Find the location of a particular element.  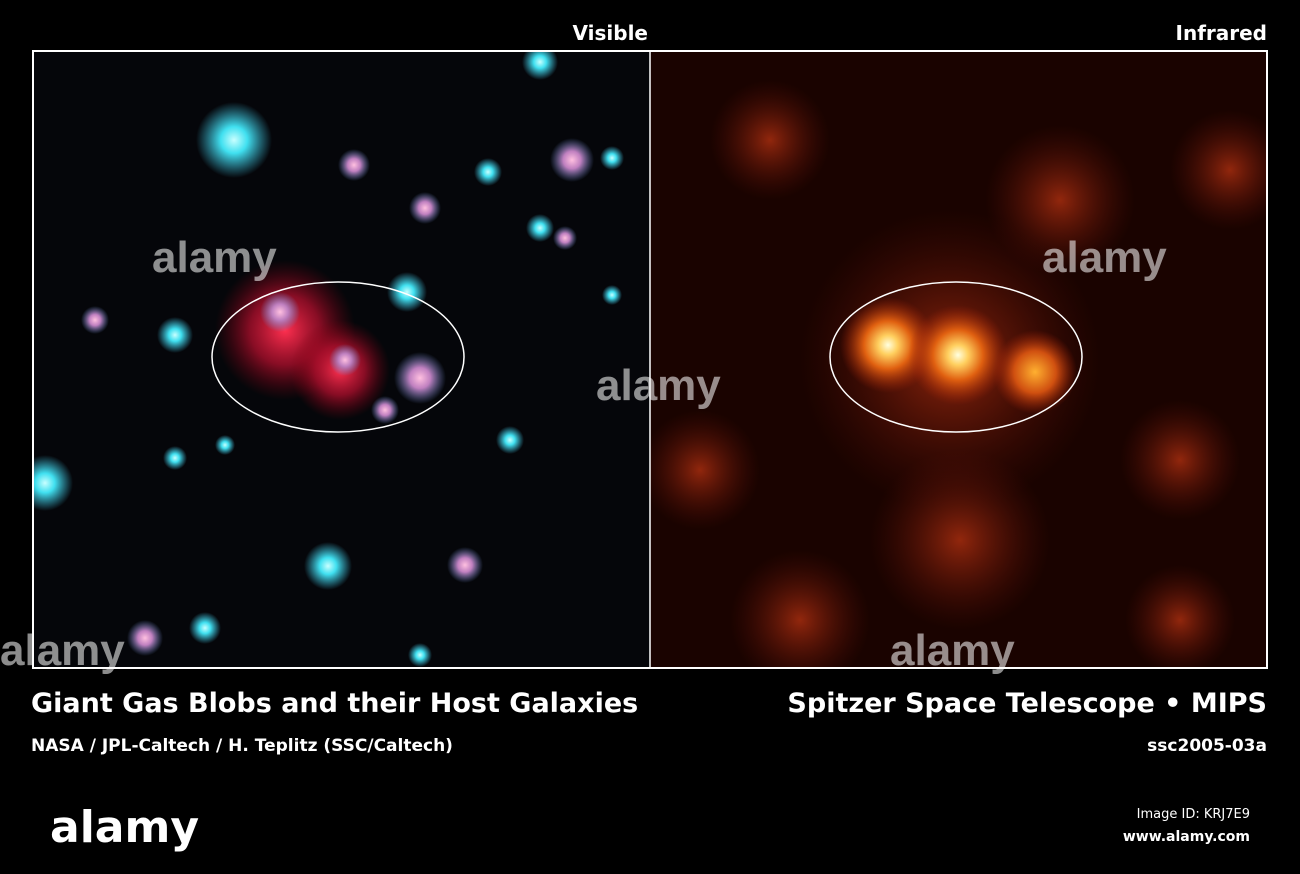

caption-title: Giant Gas Blobs and their Host Galaxies is located at coordinates (334, 703).